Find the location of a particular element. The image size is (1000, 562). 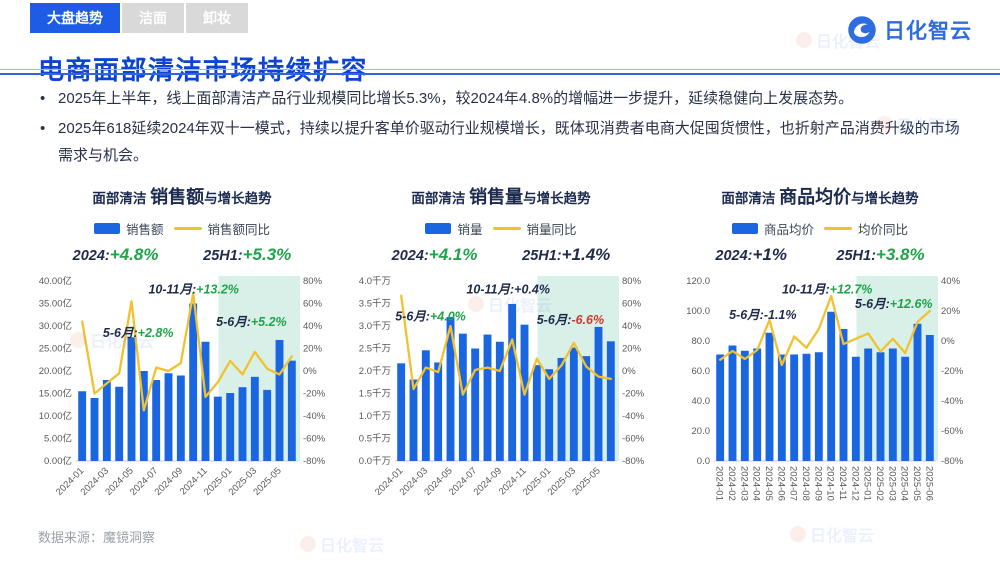

summary-25h1: 25H1:+3.8% is located at coordinates (880, 255).